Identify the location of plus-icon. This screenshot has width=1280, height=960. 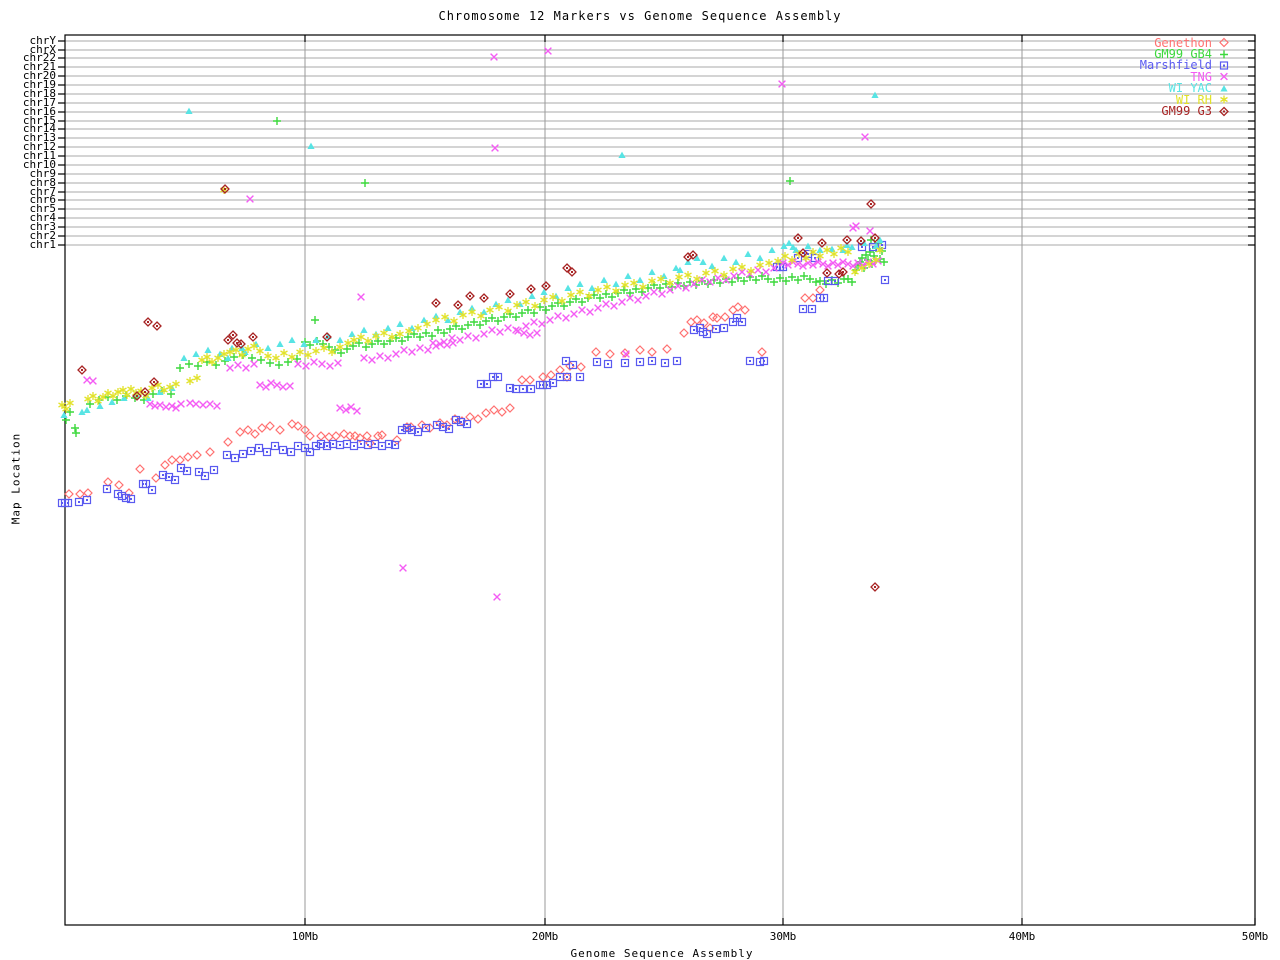
(1224, 54).